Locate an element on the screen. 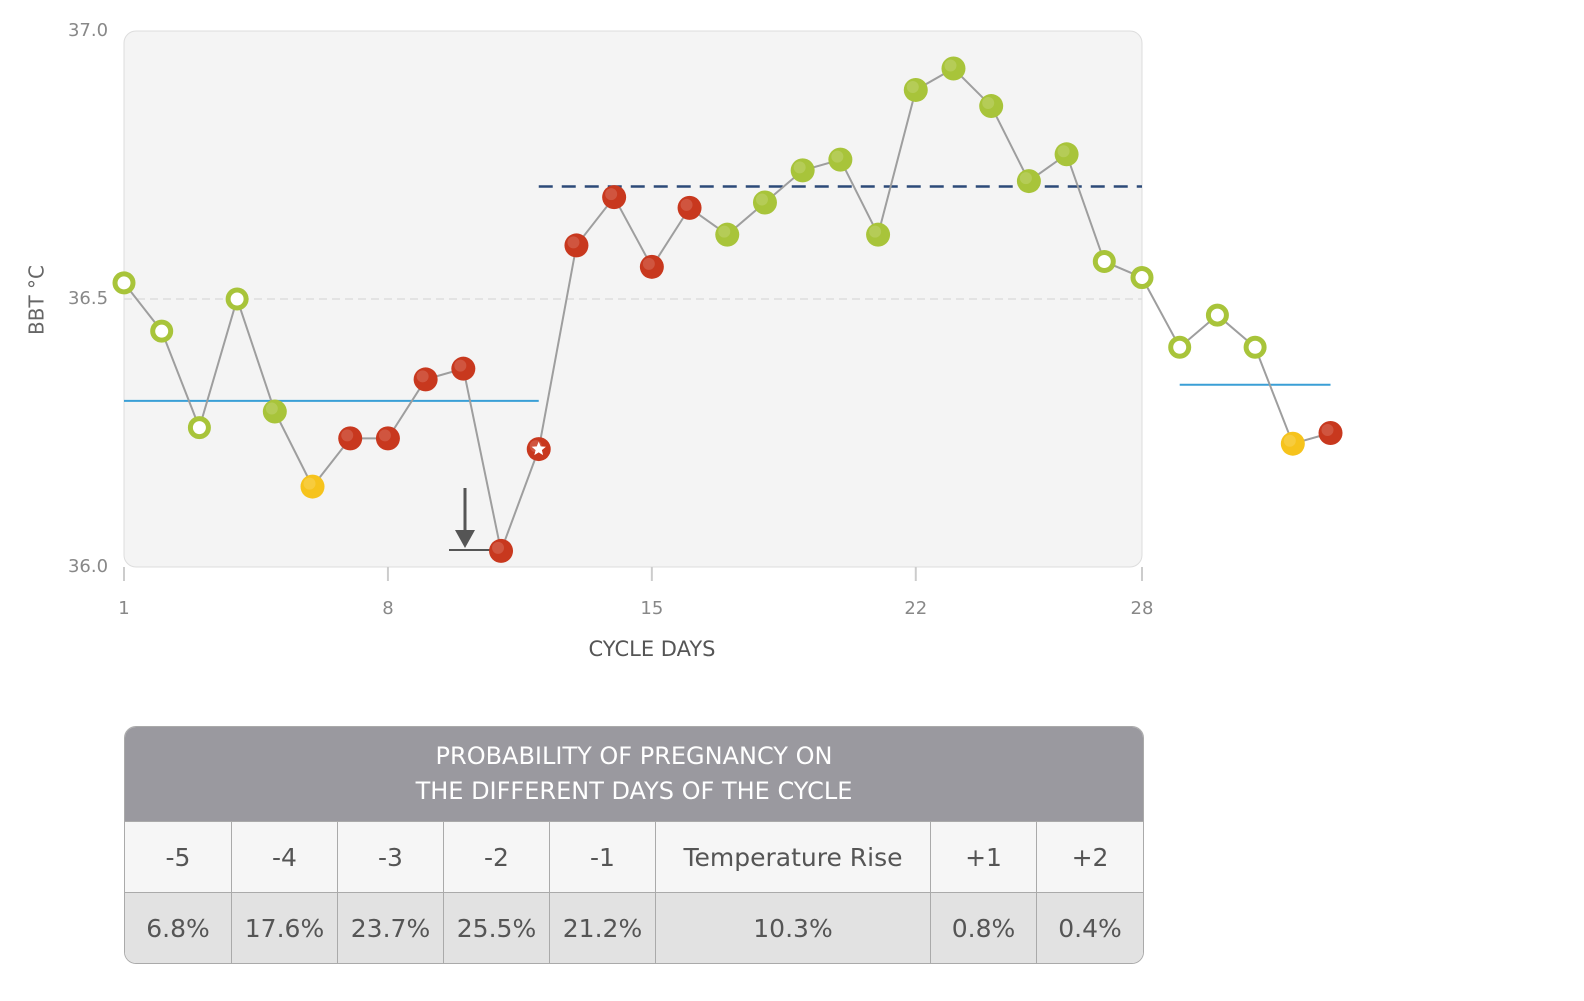  table-value-cell: 21.2% is located at coordinates (602, 927).